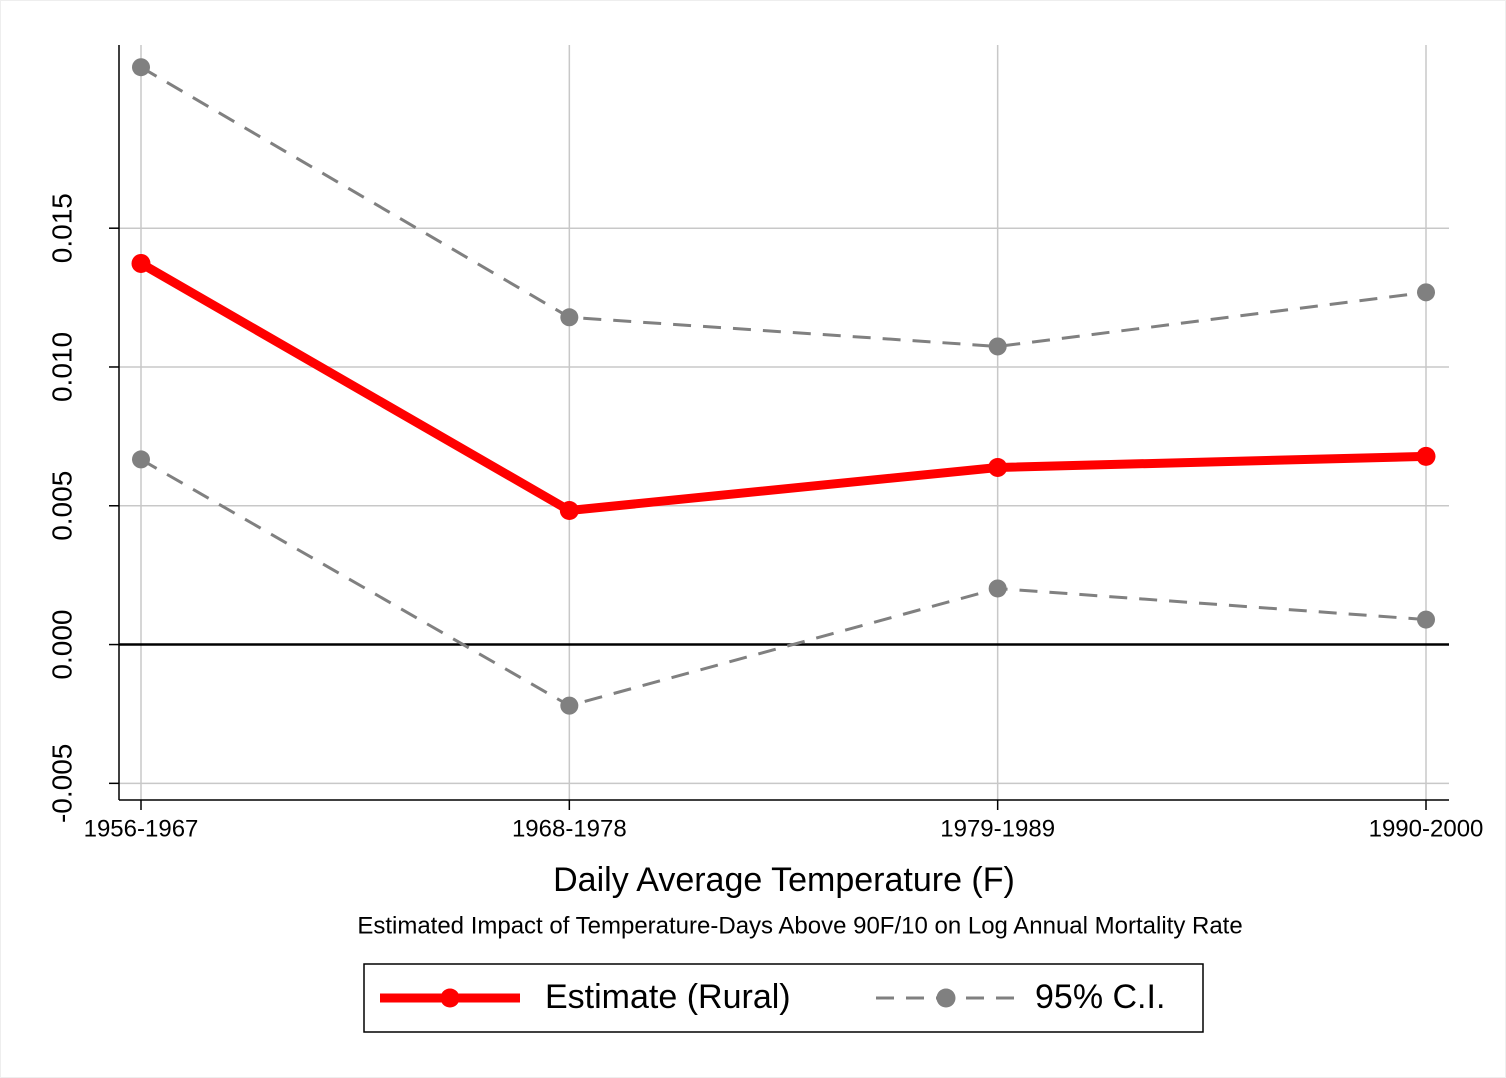  Describe the element at coordinates (784, 880) in the screenshot. I see `x-axis-title: Daily Average Temperature (F)` at that location.